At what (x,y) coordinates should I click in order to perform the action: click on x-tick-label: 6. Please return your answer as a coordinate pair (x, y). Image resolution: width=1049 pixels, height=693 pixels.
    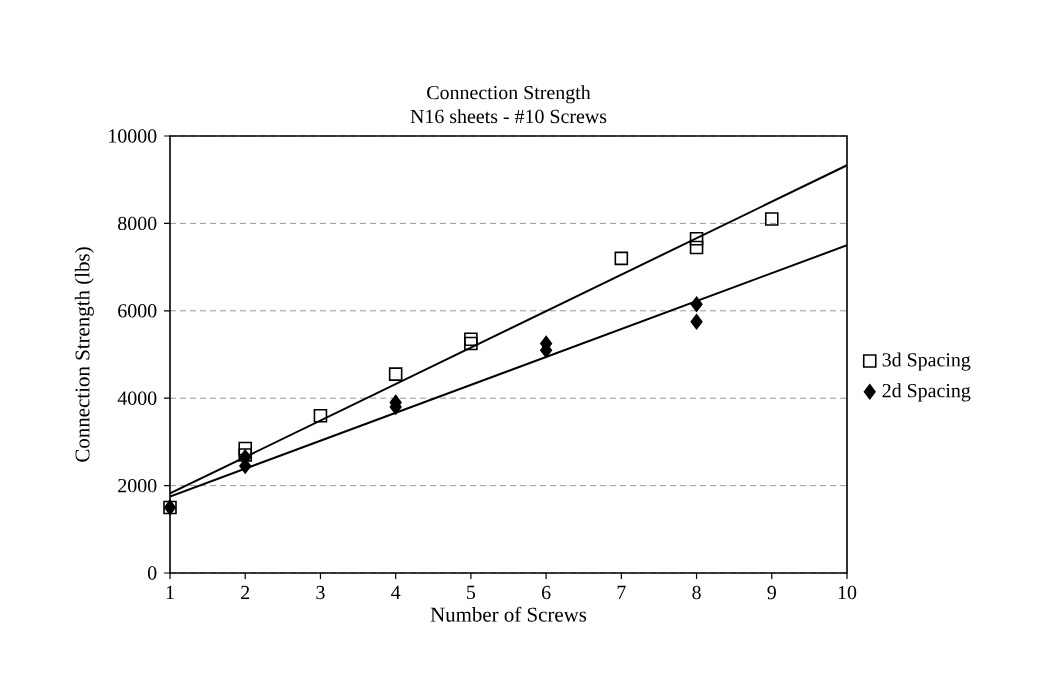
    Looking at the image, I should click on (546, 592).